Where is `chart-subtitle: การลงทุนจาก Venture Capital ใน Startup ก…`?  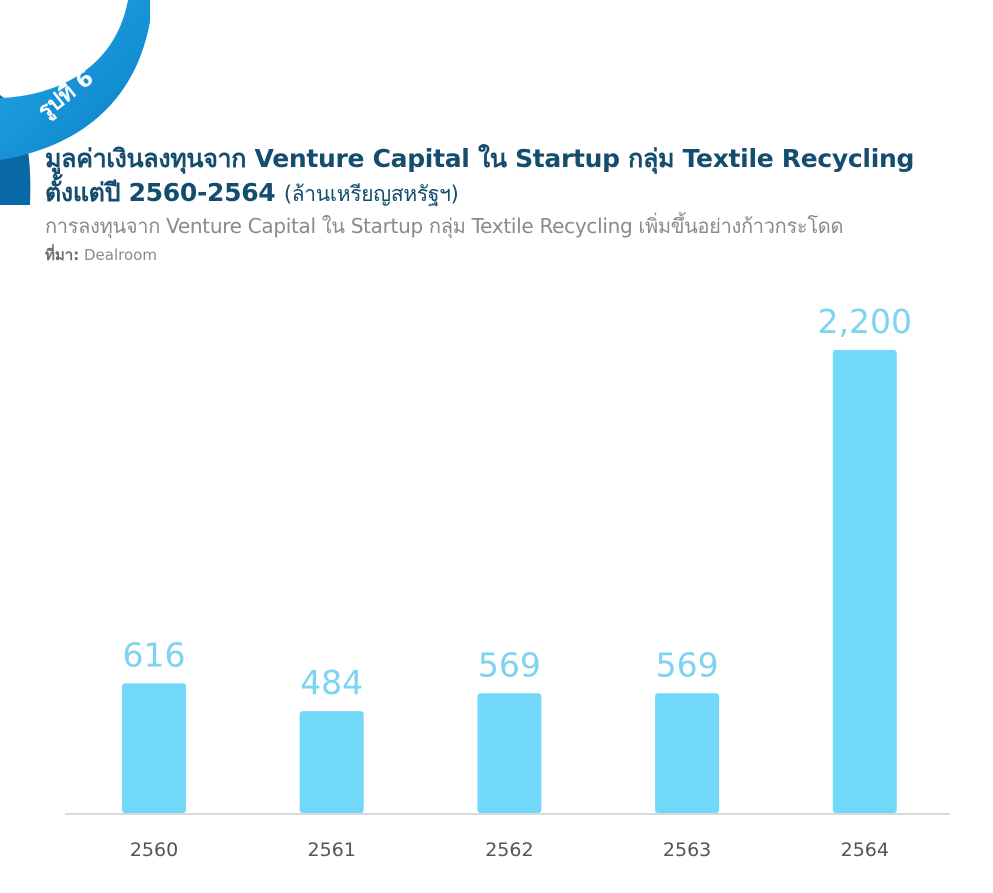 chart-subtitle: การลงทุนจาก Venture Capital ใน Startup ก… is located at coordinates (444, 226).